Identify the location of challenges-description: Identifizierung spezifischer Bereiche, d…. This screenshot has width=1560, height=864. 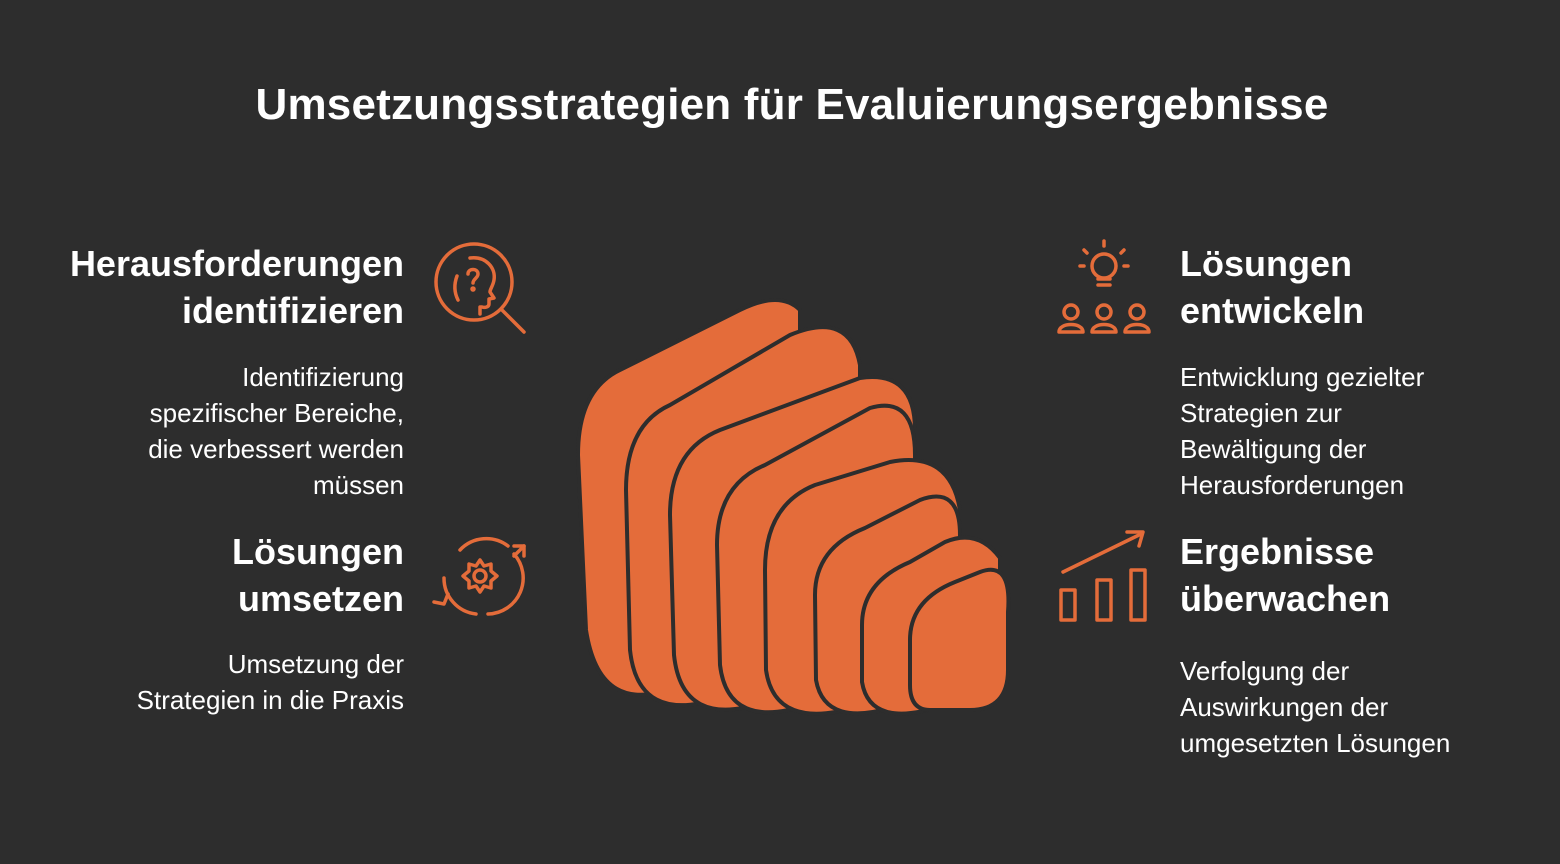
(276, 431).